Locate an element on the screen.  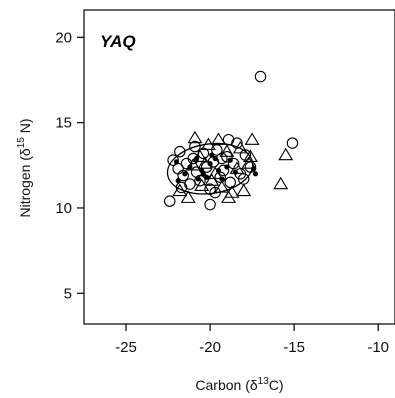
points-layer is located at coordinates (231, 140).